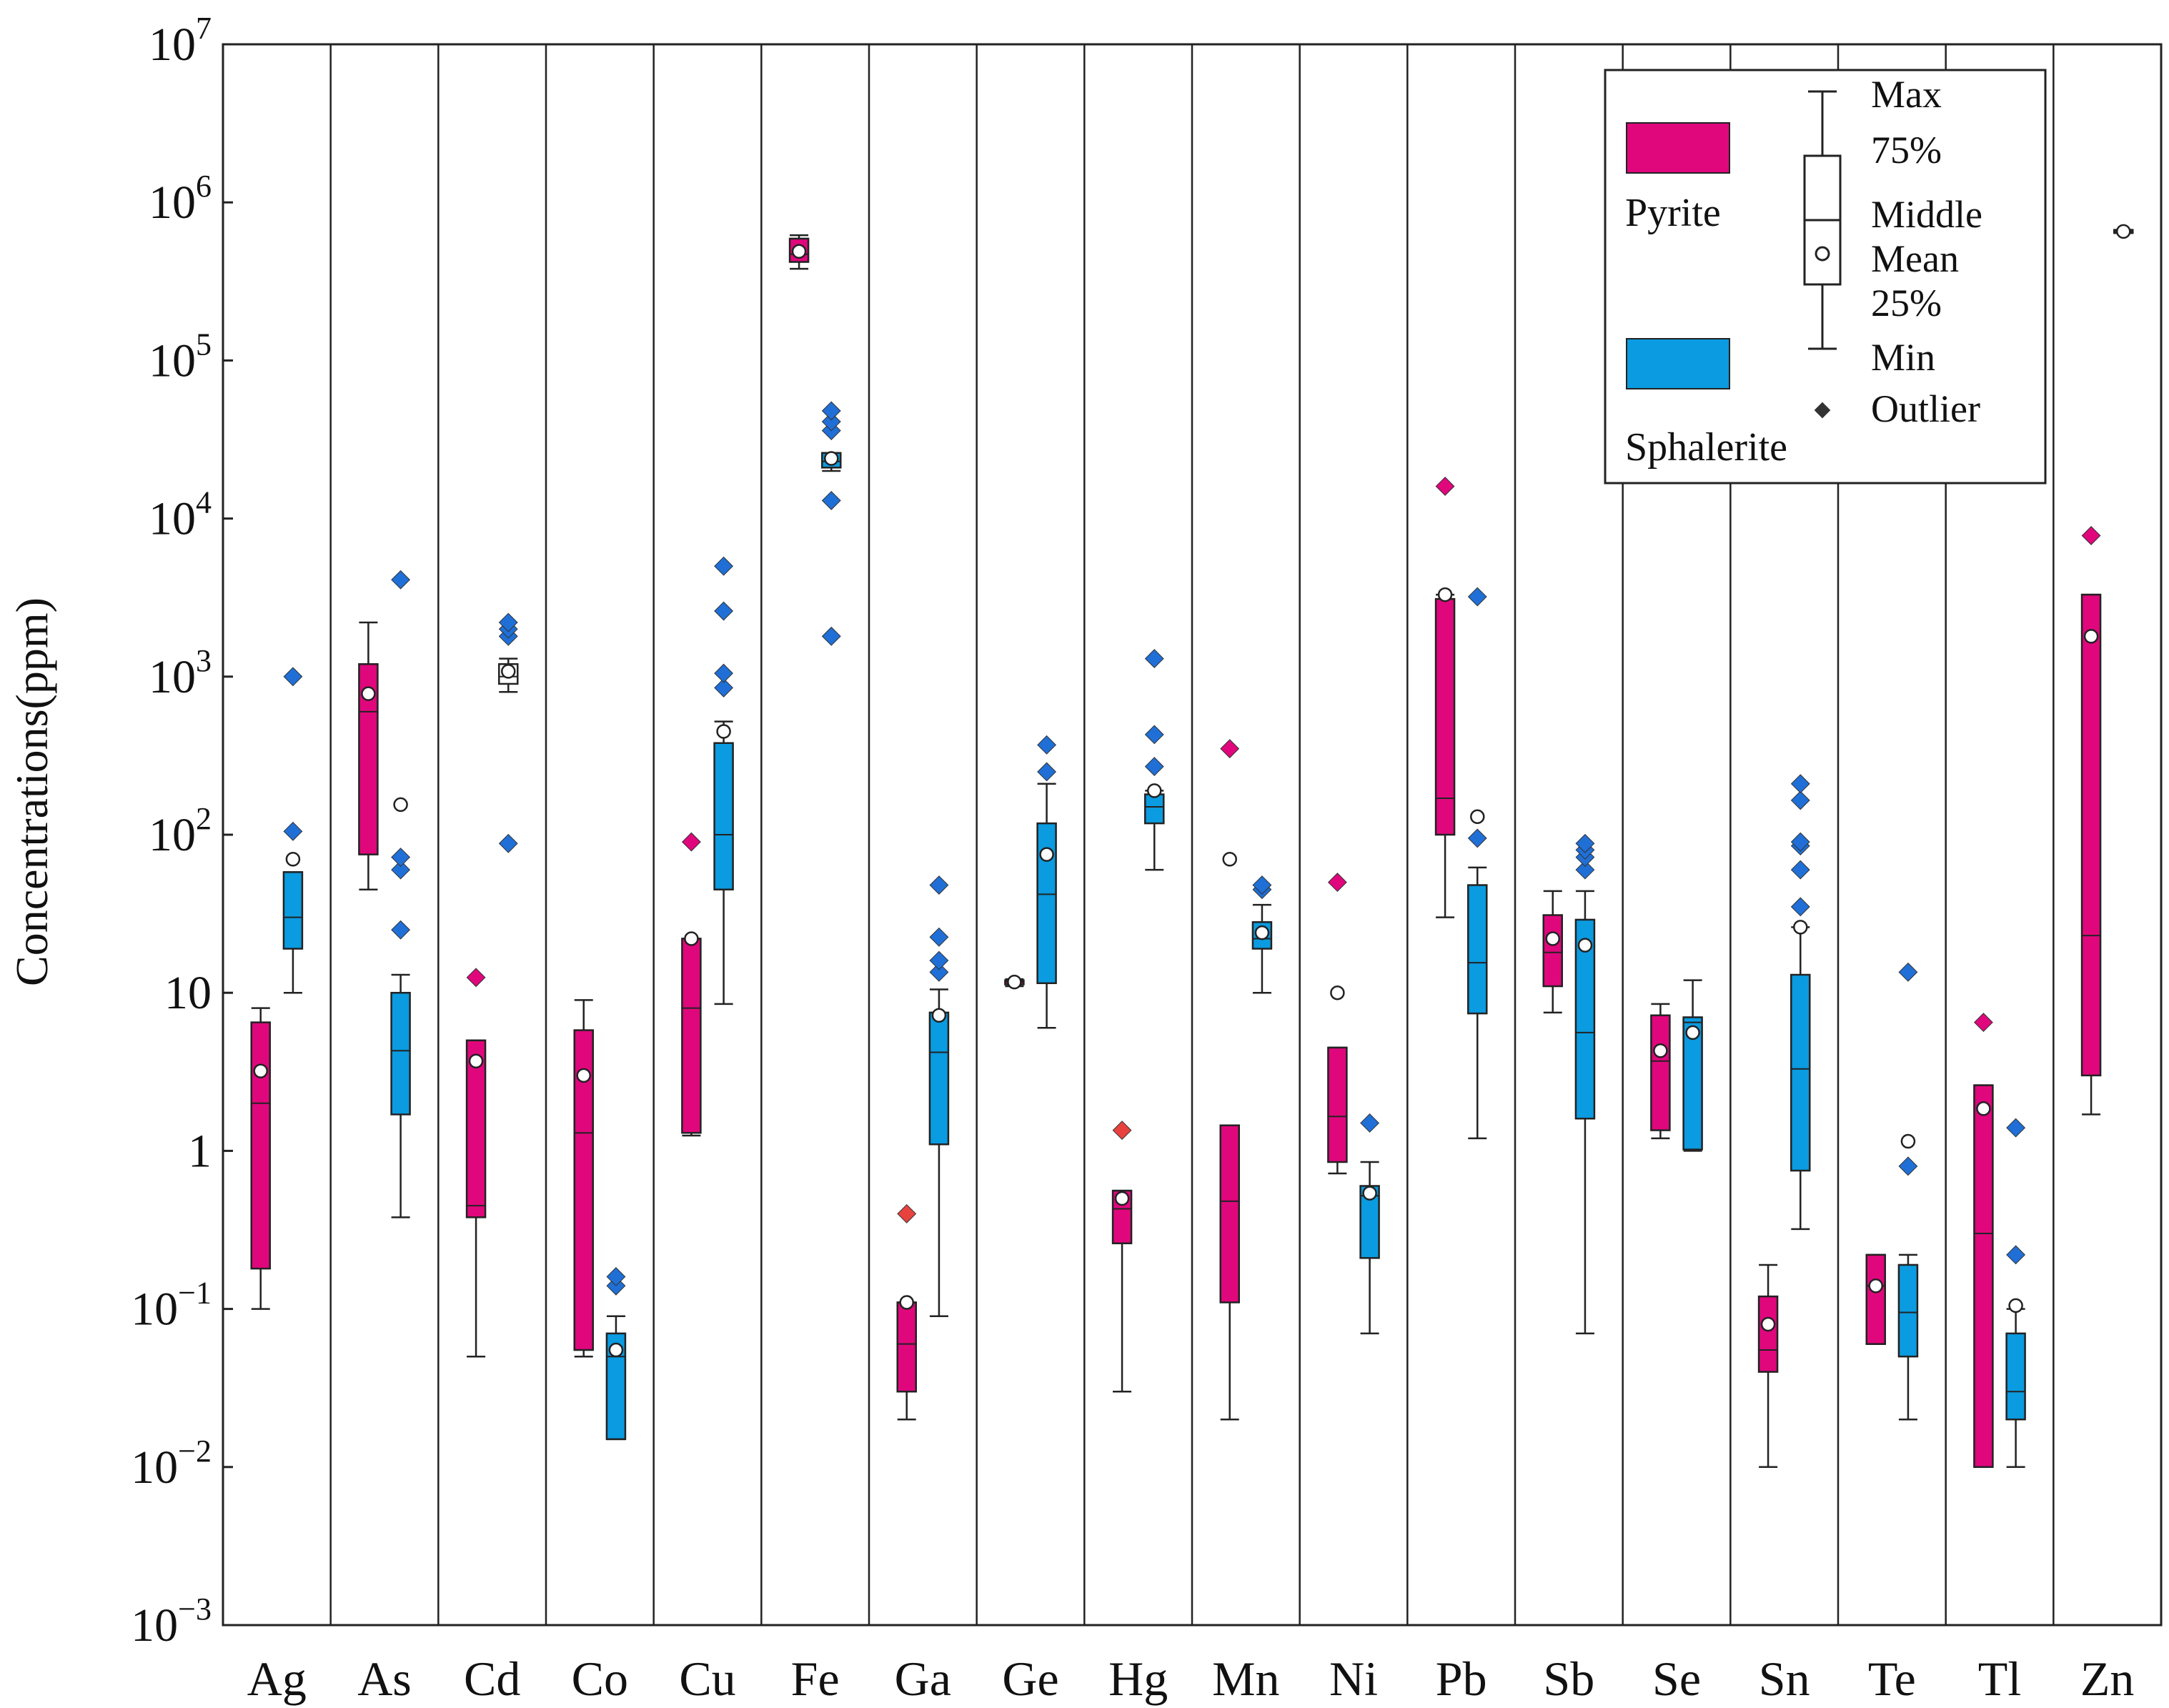 The height and width of the screenshot is (1708, 2169). Describe the element at coordinates (2107, 1679) in the screenshot. I see `x-tick-label: Zn` at that location.